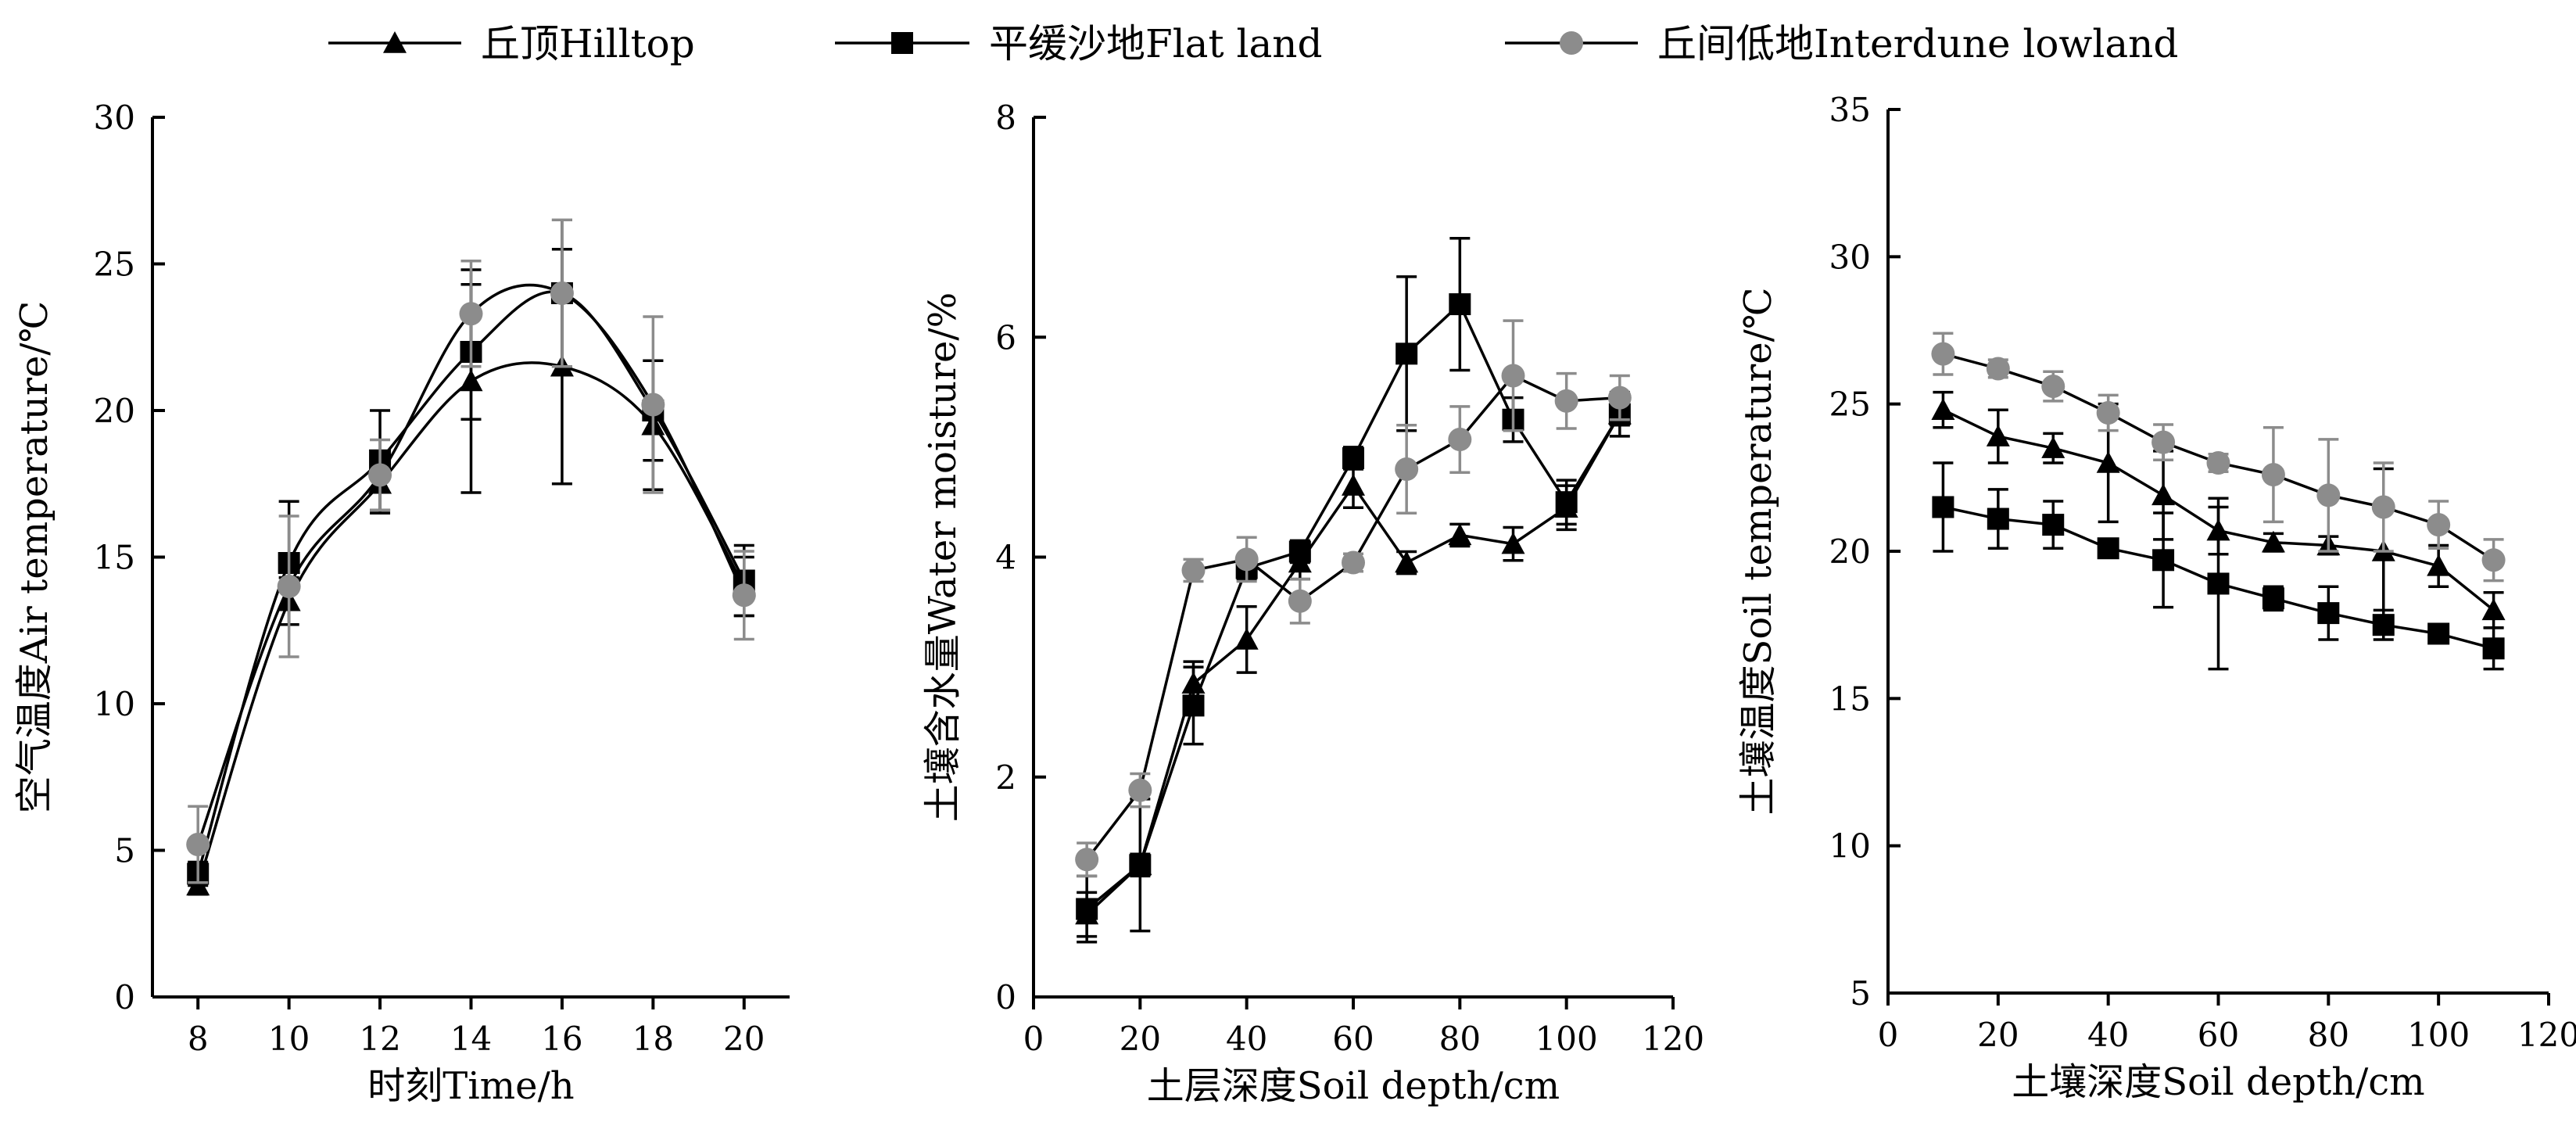  Describe the element at coordinates (943, 557) in the screenshot. I see `y-axis-title: 土壤含水量Water moisture/%` at that location.